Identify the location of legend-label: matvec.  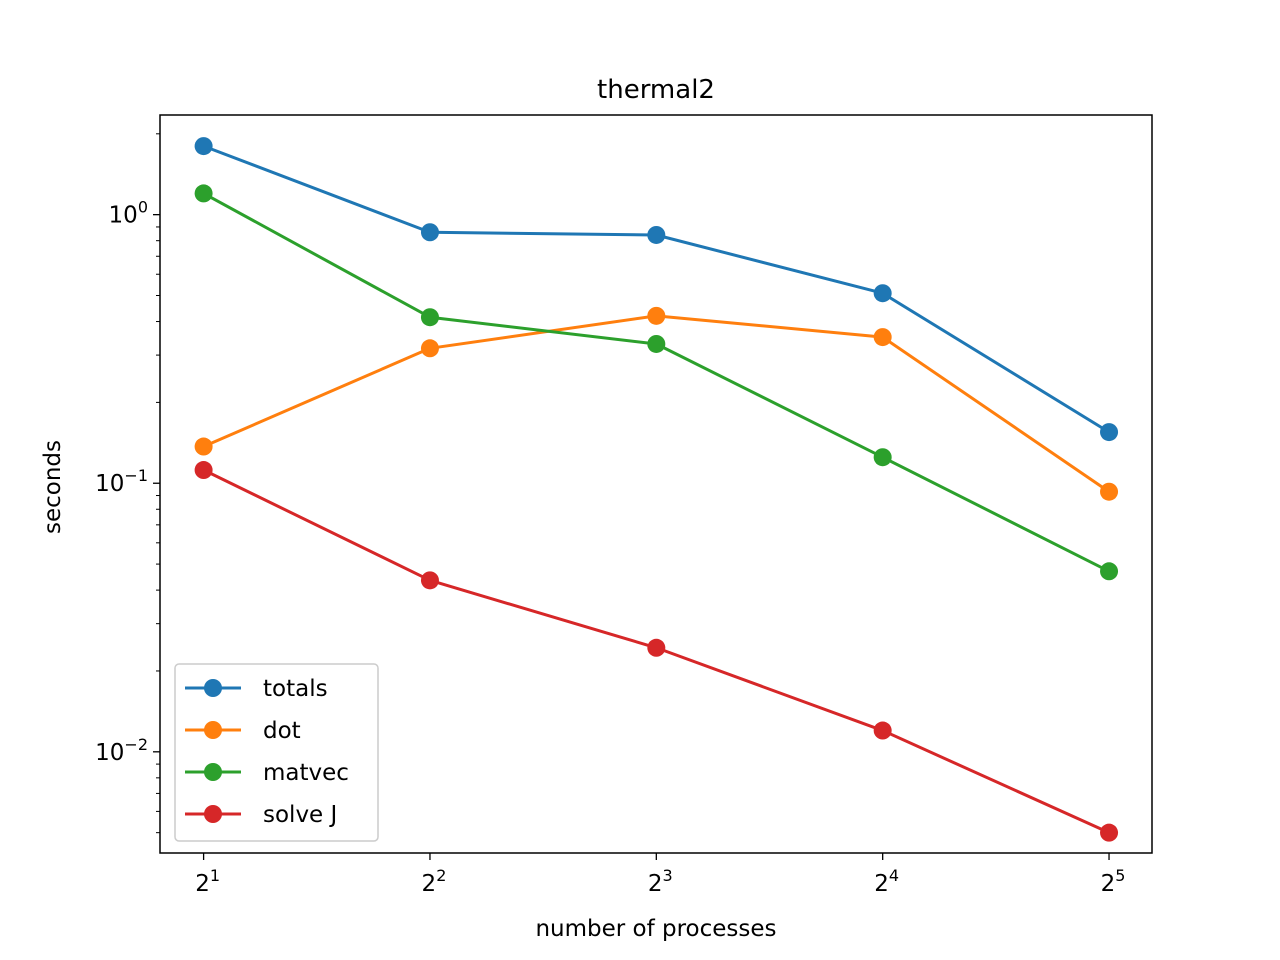
(306, 773).